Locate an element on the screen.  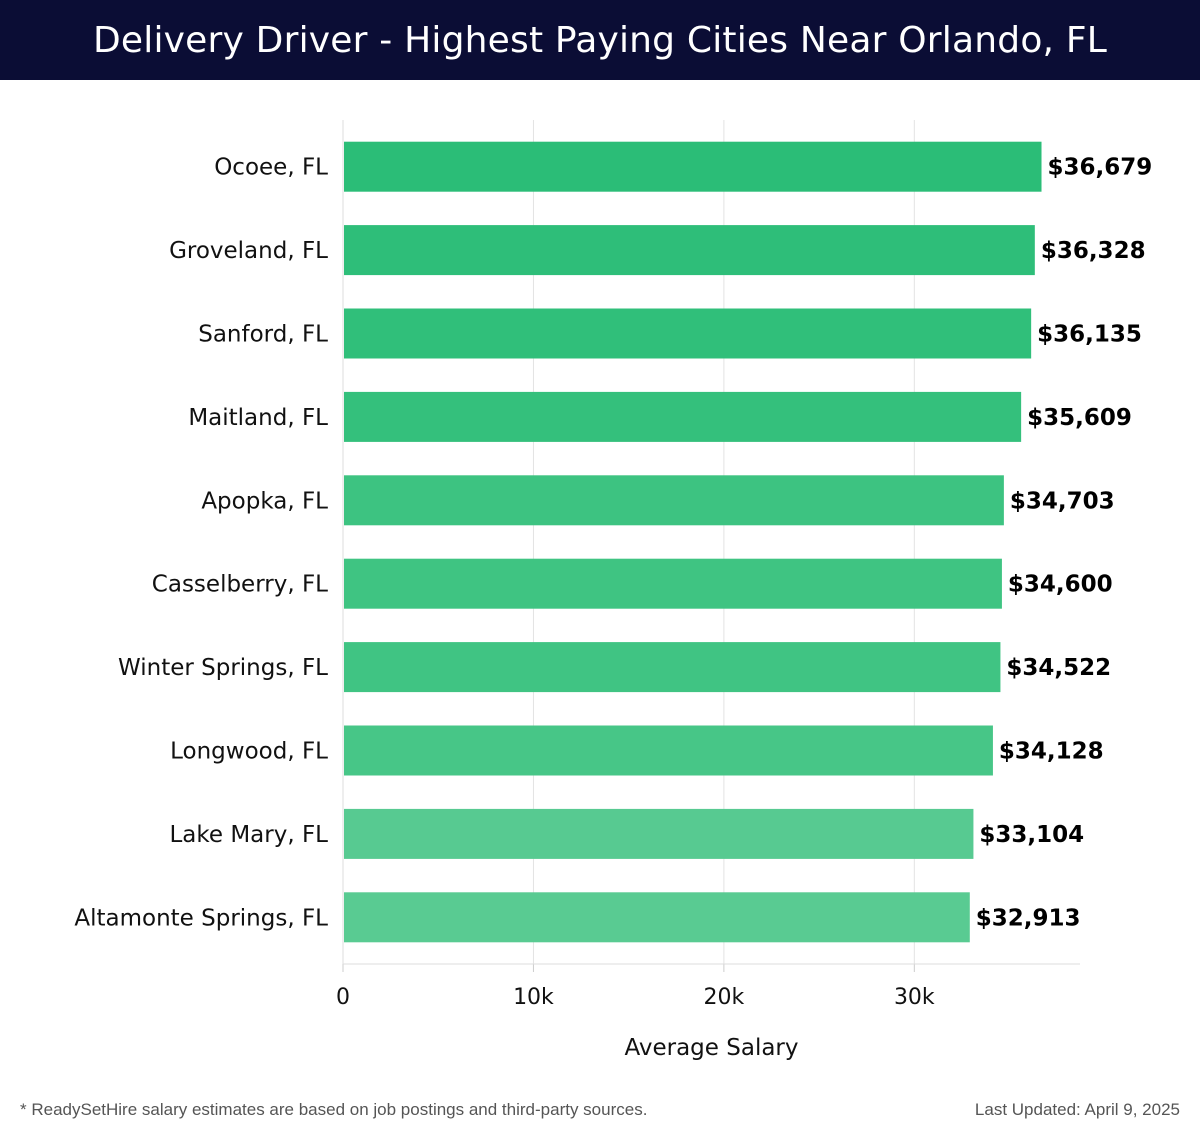
x-tick-label: 10k is located at coordinates (533, 997).